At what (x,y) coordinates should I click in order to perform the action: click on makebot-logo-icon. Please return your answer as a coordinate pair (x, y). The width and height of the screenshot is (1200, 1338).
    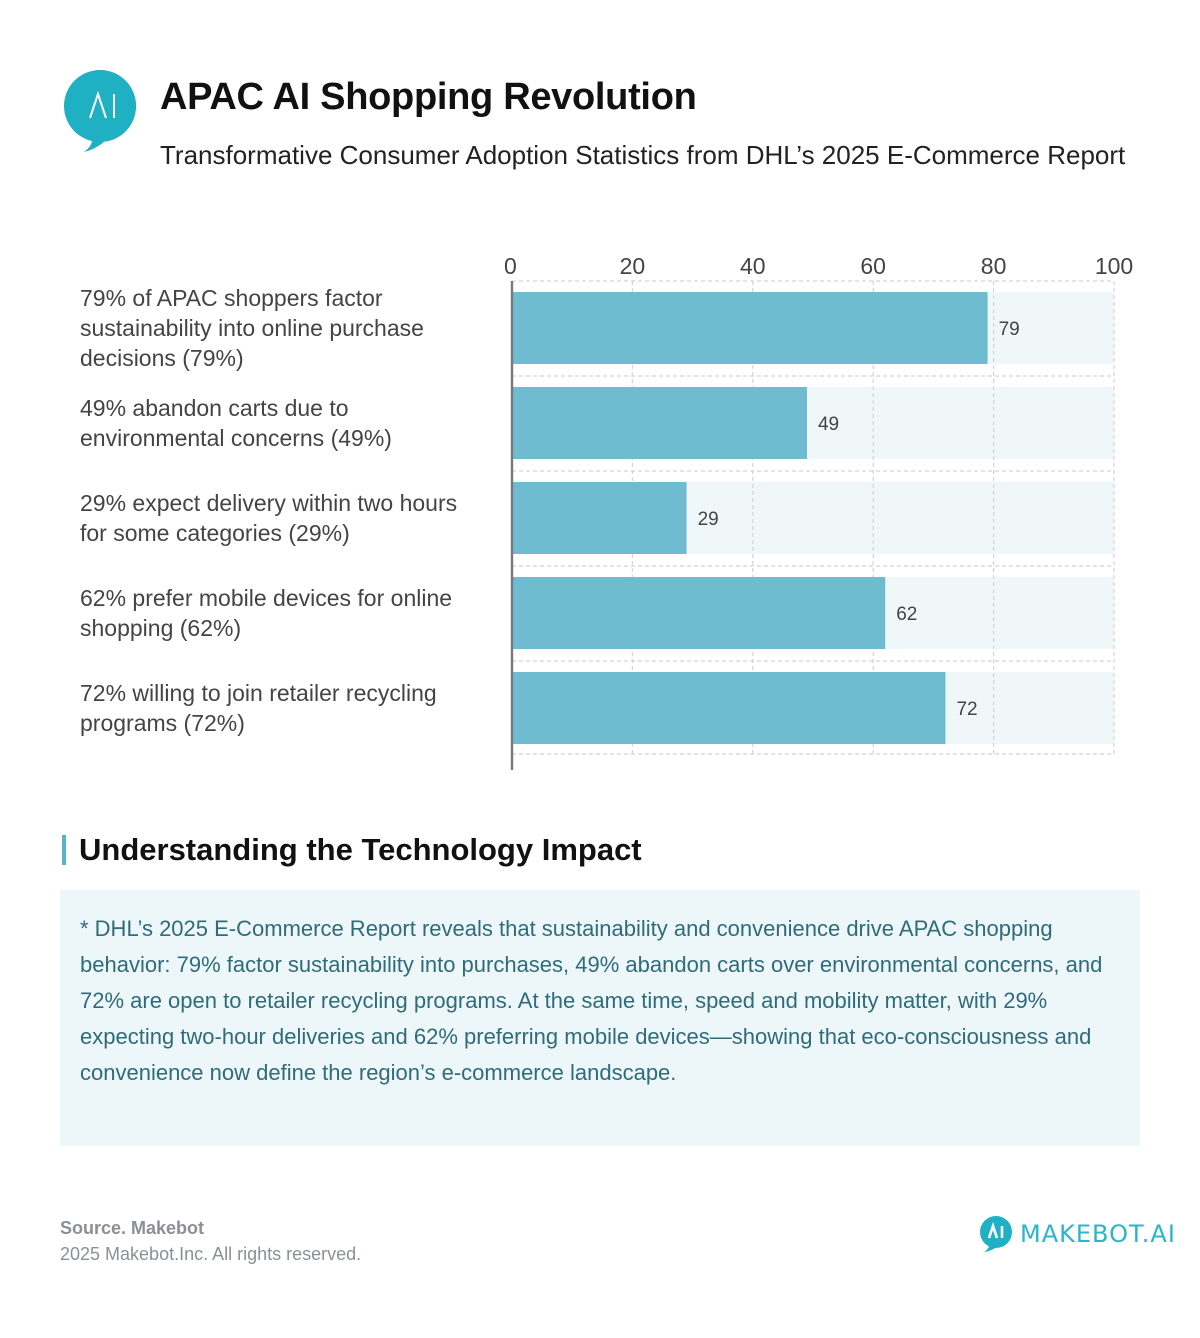
    Looking at the image, I should click on (996, 1234).